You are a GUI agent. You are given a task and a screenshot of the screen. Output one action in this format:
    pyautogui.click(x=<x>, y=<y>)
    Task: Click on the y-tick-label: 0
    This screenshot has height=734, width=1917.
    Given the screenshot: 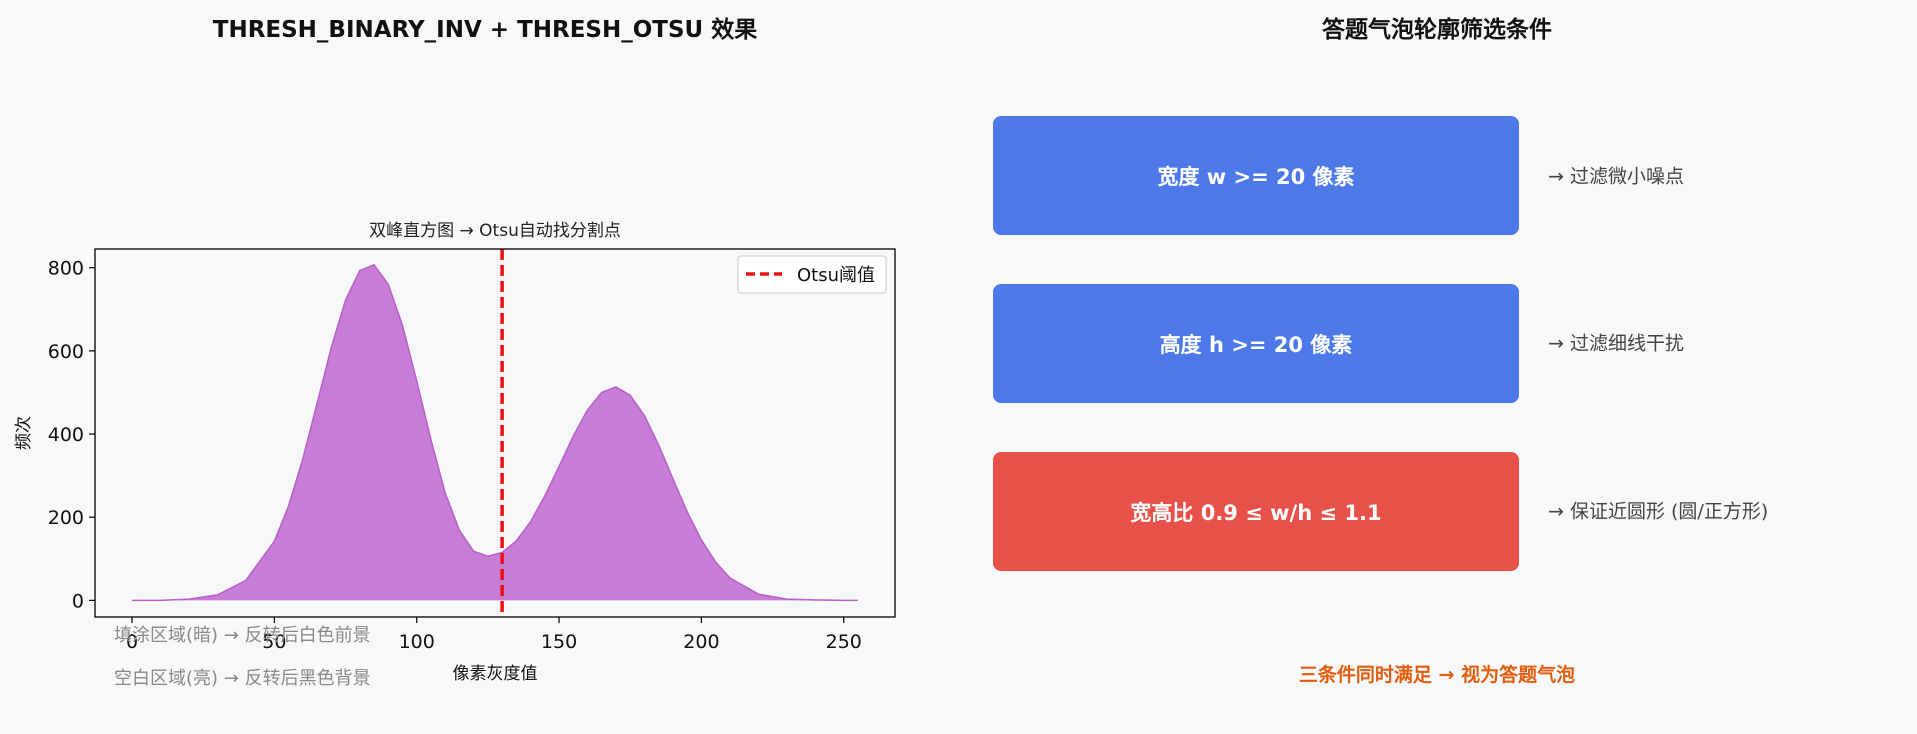 What is the action you would take?
    pyautogui.click(x=78, y=601)
    